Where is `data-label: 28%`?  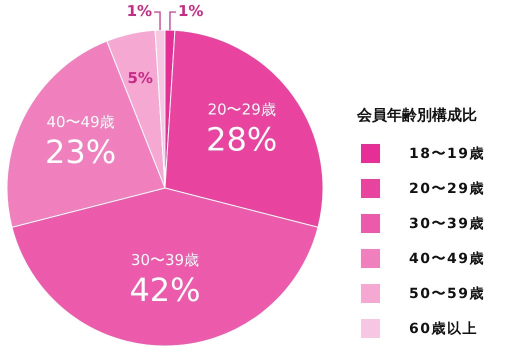
data-label: 28% is located at coordinates (242, 139).